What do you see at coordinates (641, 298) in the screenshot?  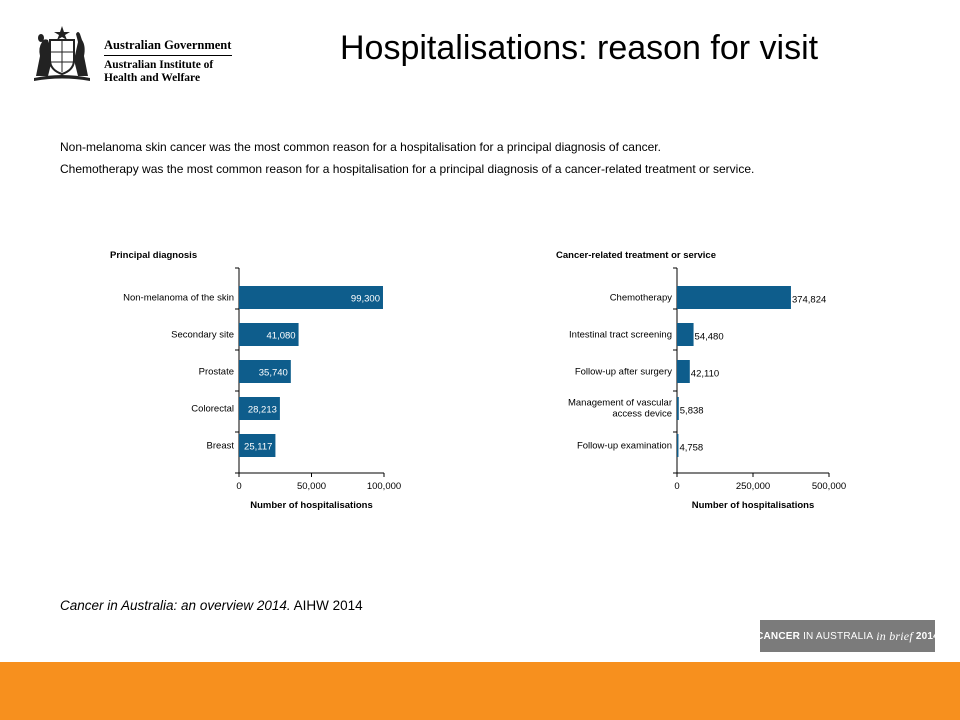 I see `chart-2-category-label: Chemotherapy` at bounding box center [641, 298].